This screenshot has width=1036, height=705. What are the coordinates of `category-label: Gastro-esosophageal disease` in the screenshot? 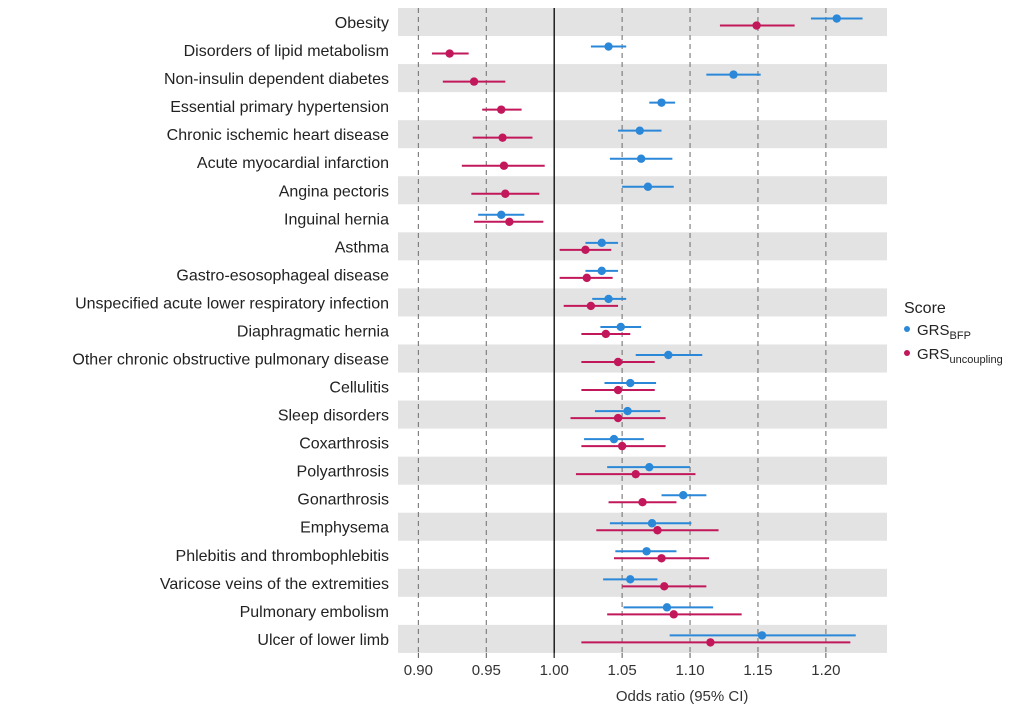 It's located at (282, 275).